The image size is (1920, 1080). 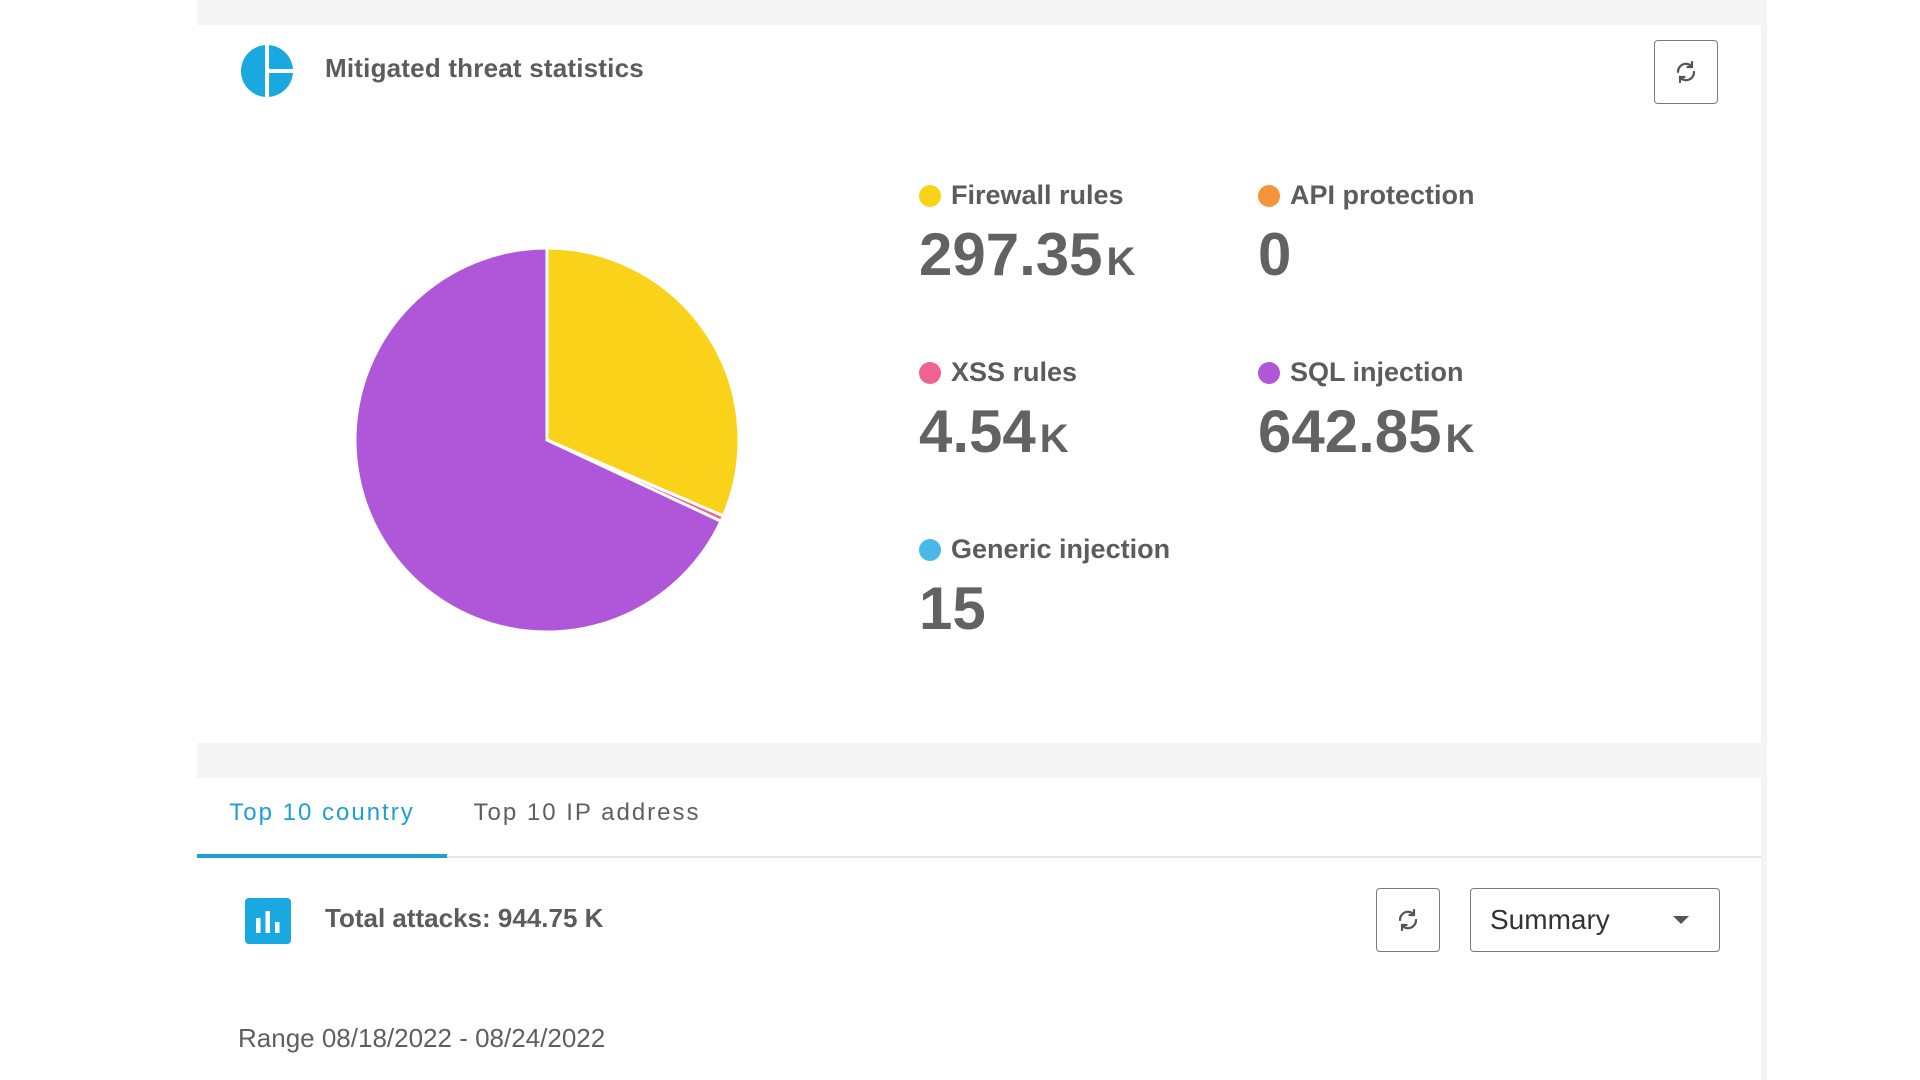 I want to click on view-mode-select: Summary, so click(x=1595, y=920).